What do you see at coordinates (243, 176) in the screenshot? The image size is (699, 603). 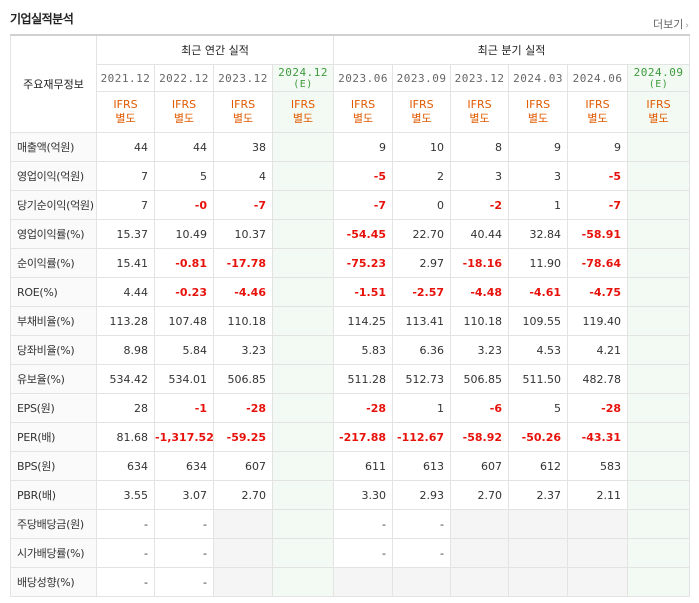 I see `value-cell: 4` at bounding box center [243, 176].